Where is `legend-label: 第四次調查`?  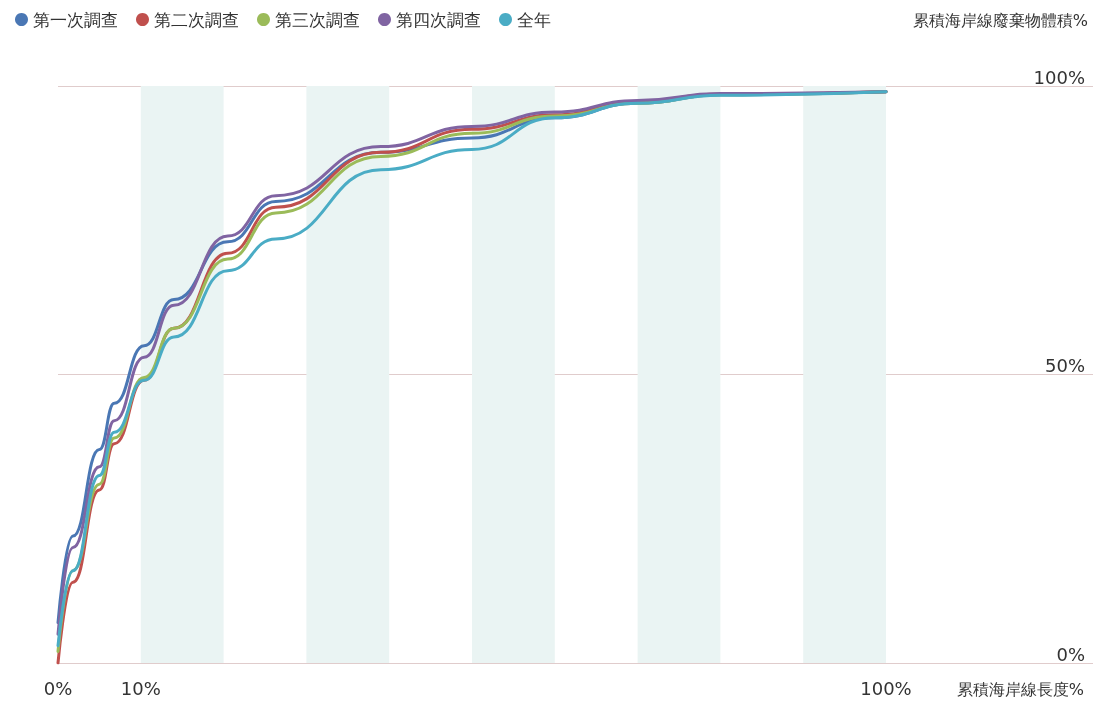
legend-label: 第四次調查 is located at coordinates (438, 19).